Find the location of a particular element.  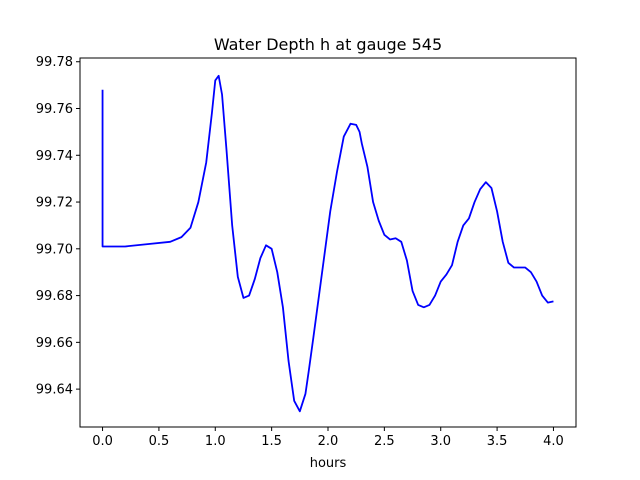

x-tick-label: 0.5 is located at coordinates (159, 441).